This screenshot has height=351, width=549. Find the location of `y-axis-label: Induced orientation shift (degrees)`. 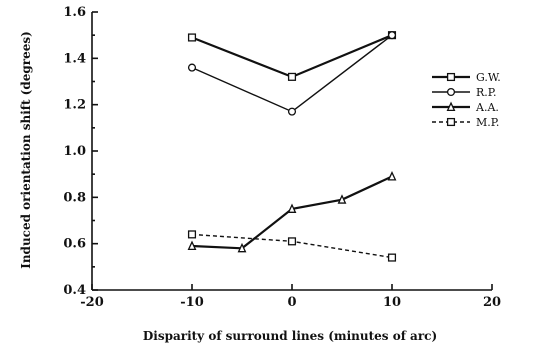

y-axis-label: Induced orientation shift (degrees) is located at coordinates (26, 150).